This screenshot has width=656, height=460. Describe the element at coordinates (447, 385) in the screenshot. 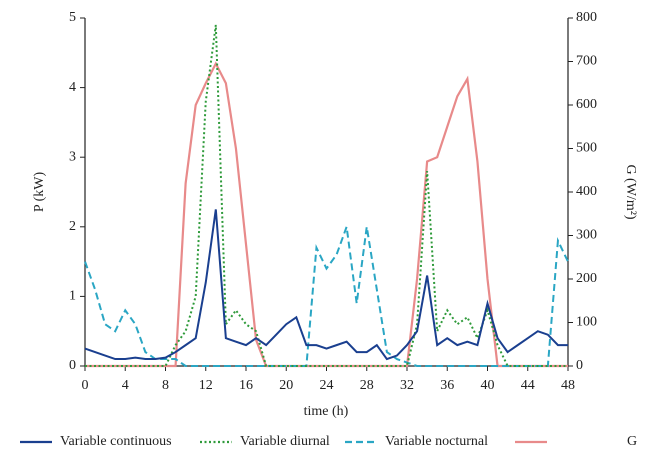

I see `x-tick-label: 36` at that location.